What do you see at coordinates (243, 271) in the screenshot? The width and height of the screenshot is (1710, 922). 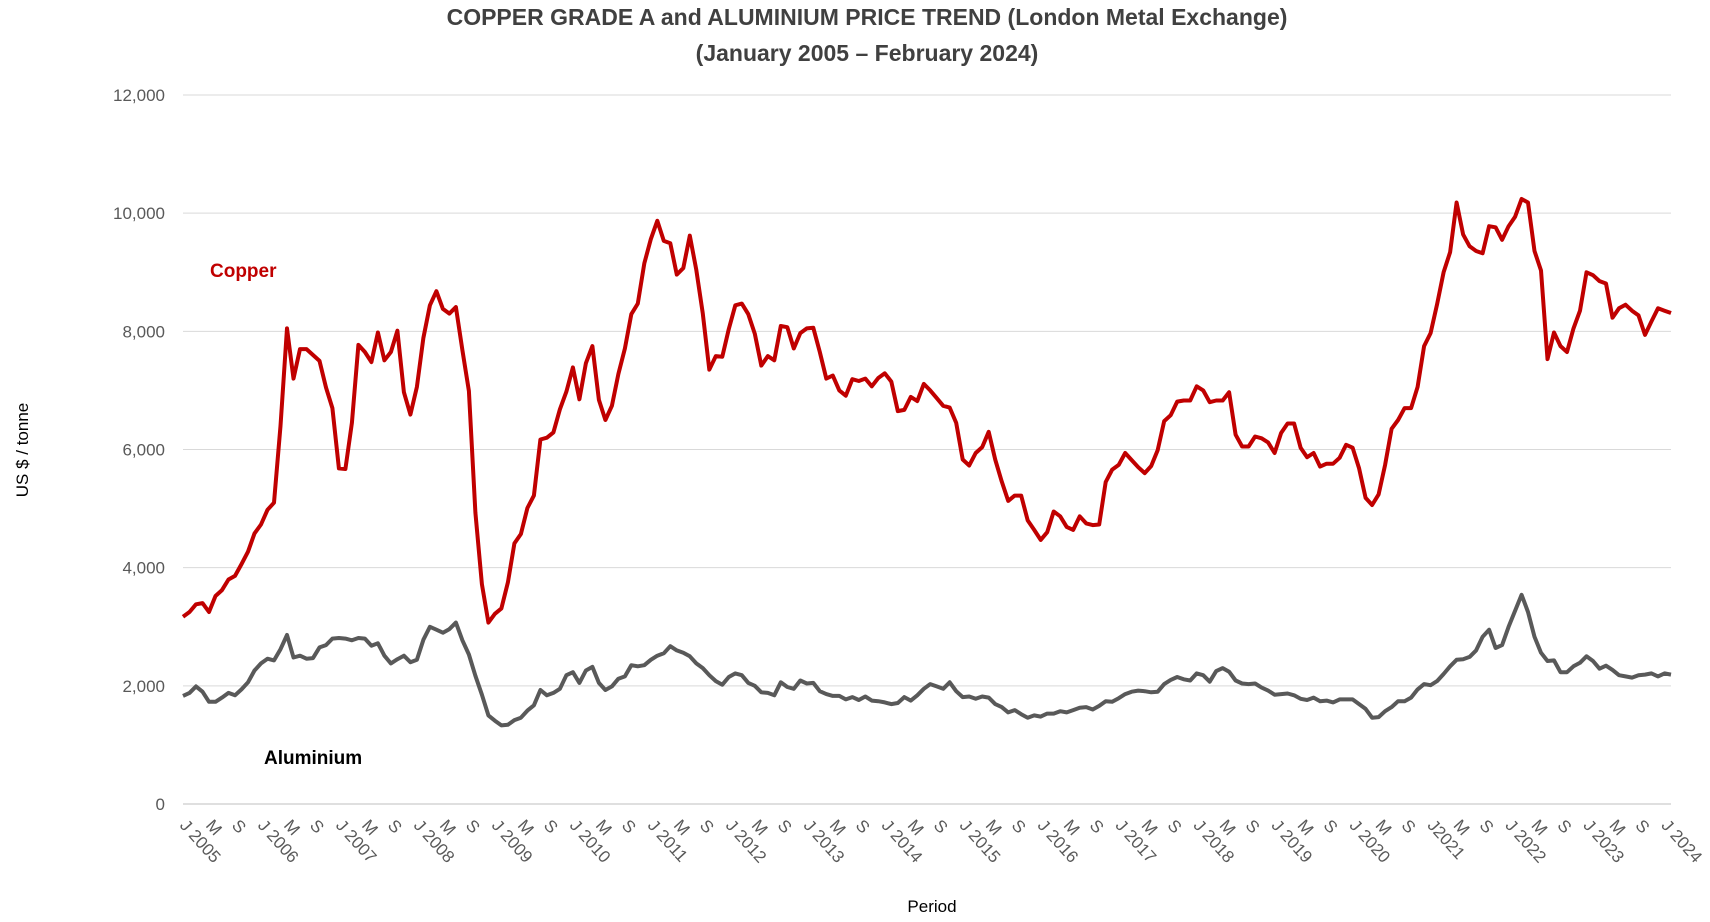 I see `legend-label: Copper` at bounding box center [243, 271].